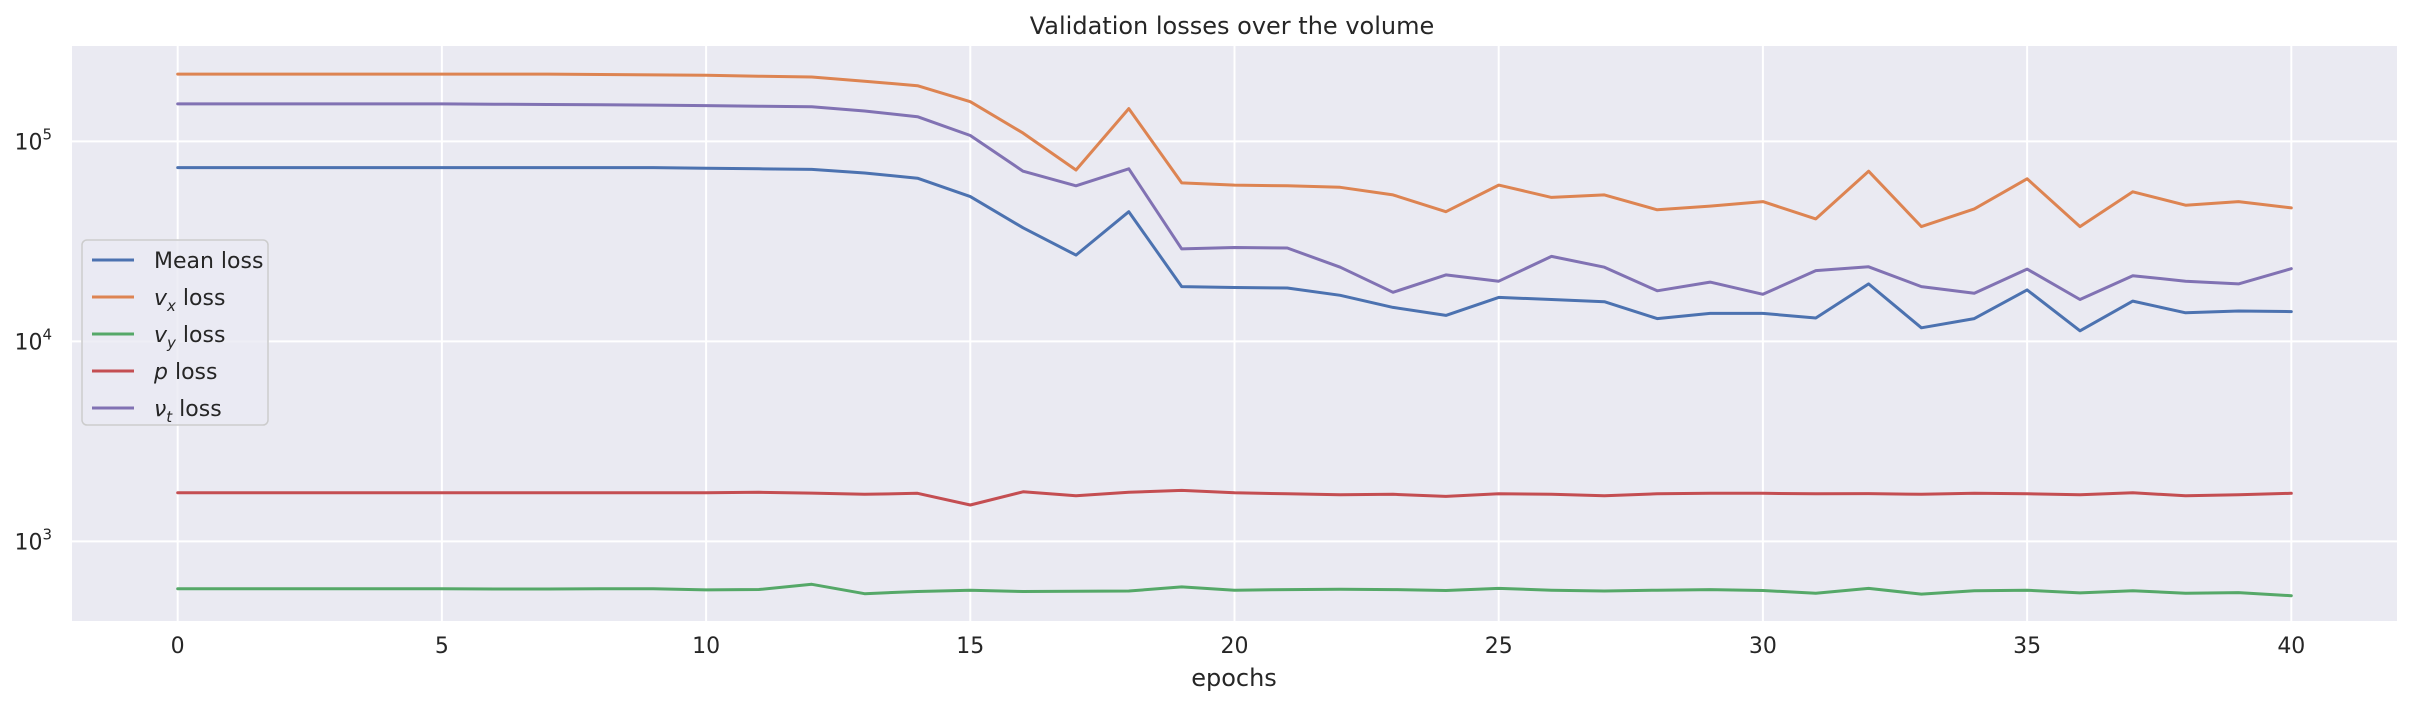 The height and width of the screenshot is (713, 2410). What do you see at coordinates (1763, 646) in the screenshot?
I see `x-tick-label: 30` at bounding box center [1763, 646].